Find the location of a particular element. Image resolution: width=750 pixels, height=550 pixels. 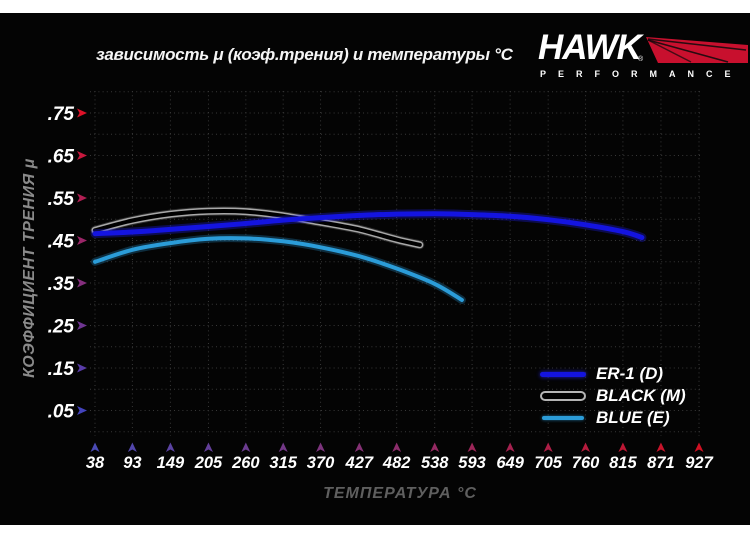

y-tick-label: .55 is located at coordinates (61, 199).